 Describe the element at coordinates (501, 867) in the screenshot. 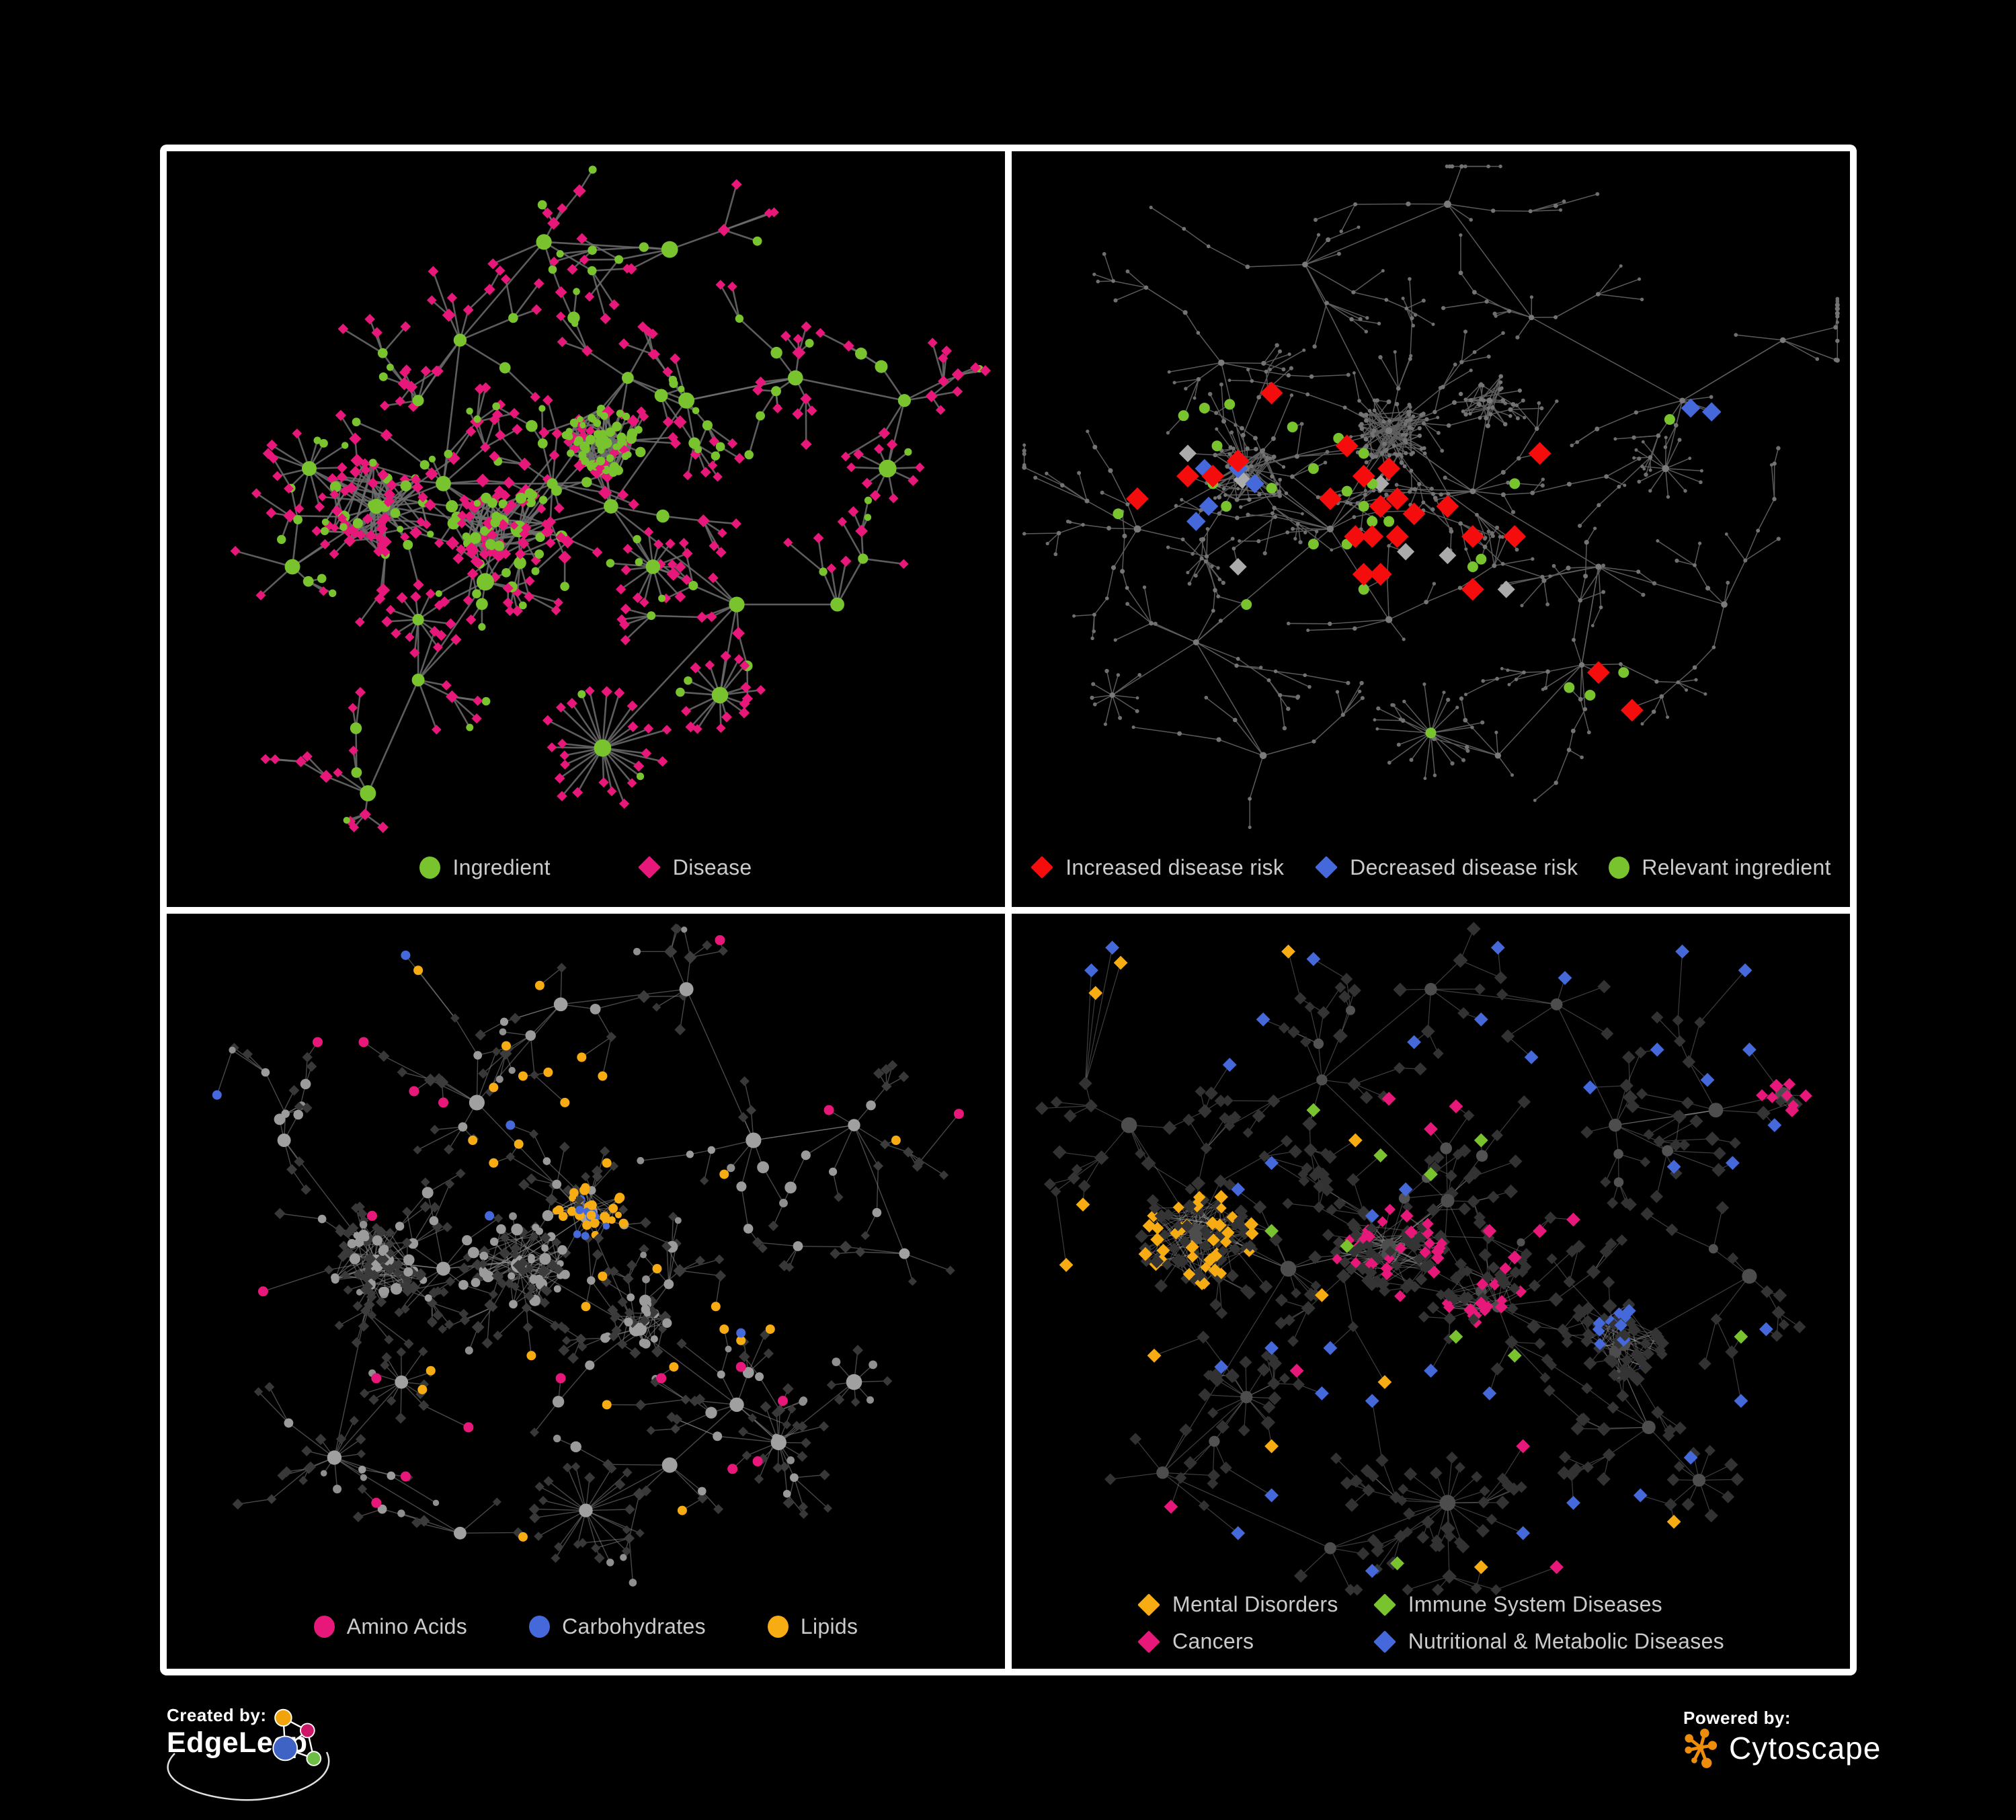

I see `legend-label: Ingredient` at that location.